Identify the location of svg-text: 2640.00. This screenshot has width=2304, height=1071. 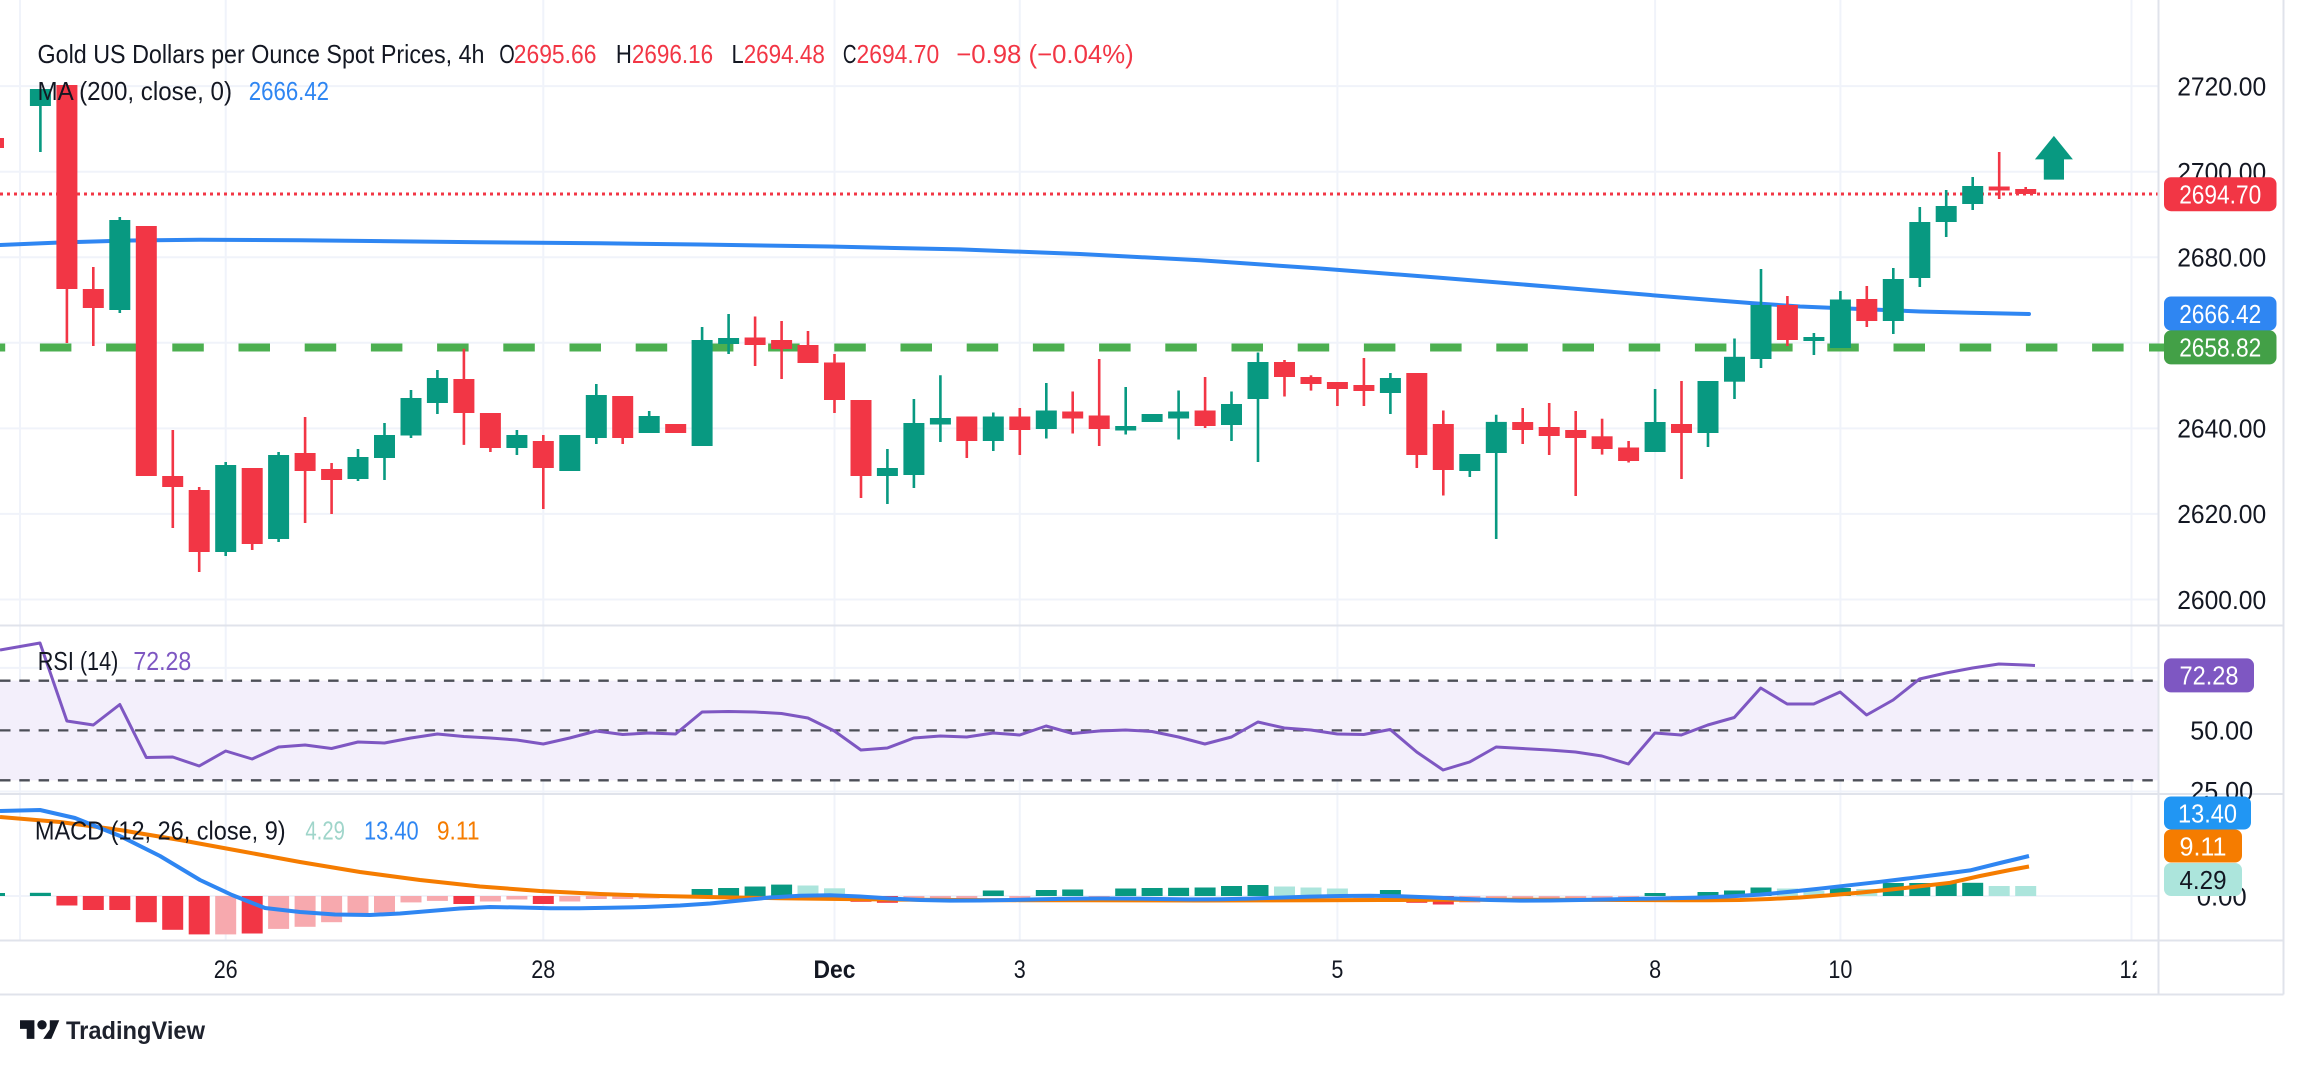
(2221, 430).